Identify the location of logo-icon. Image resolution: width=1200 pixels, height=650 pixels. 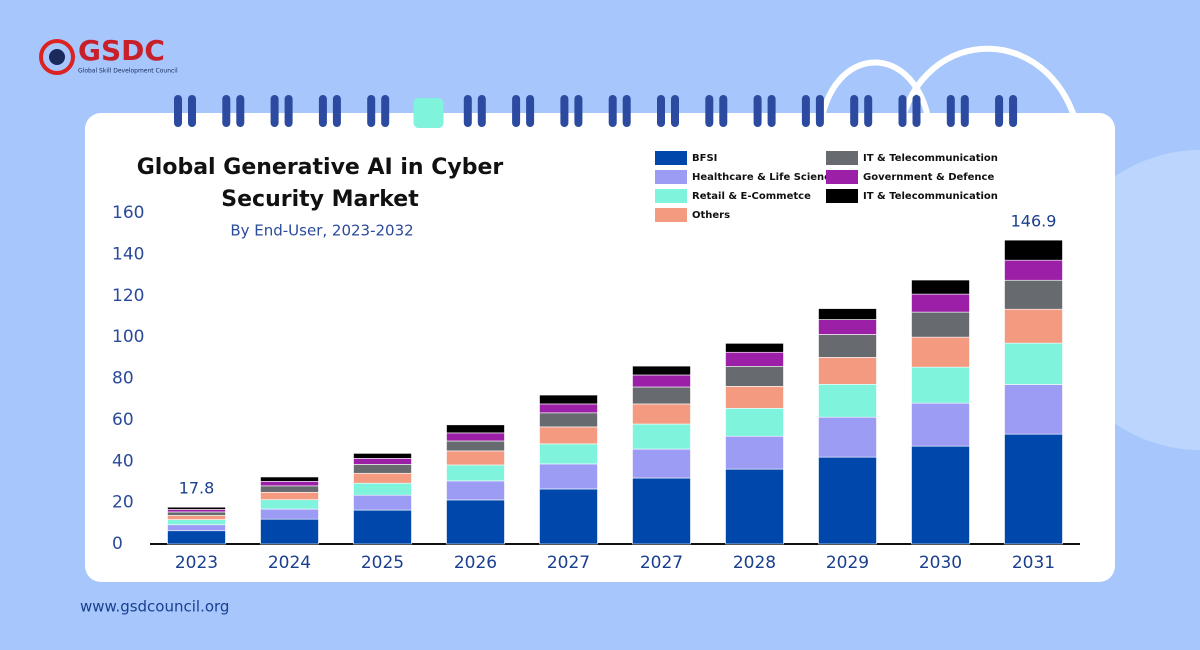
(57, 57).